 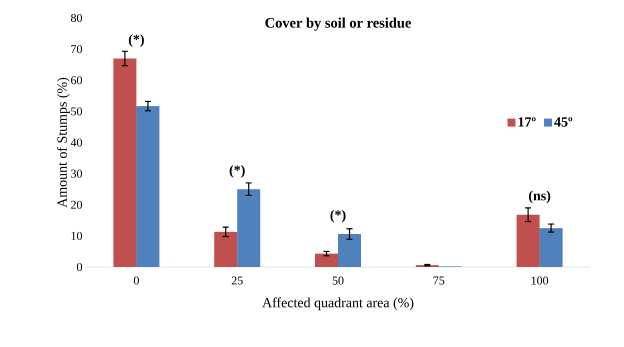 I want to click on y-tick-label: 0, so click(x=79, y=267).